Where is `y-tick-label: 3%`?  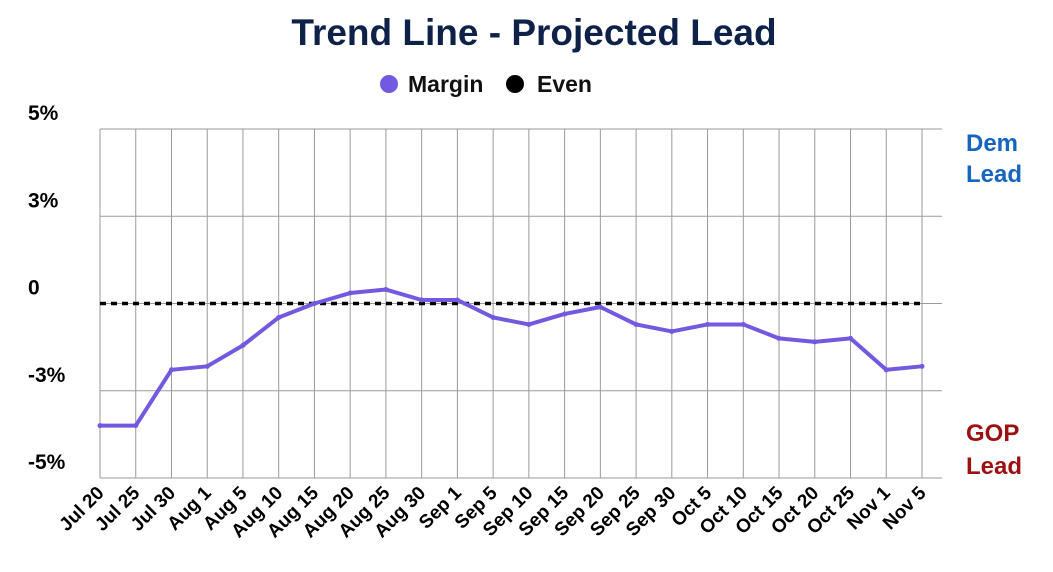 y-tick-label: 3% is located at coordinates (43, 200).